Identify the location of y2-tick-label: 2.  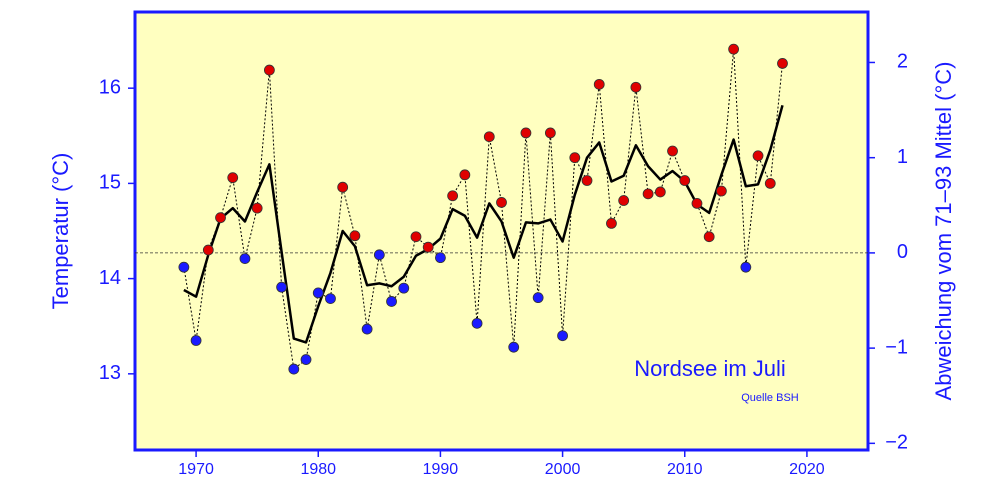
(902, 62).